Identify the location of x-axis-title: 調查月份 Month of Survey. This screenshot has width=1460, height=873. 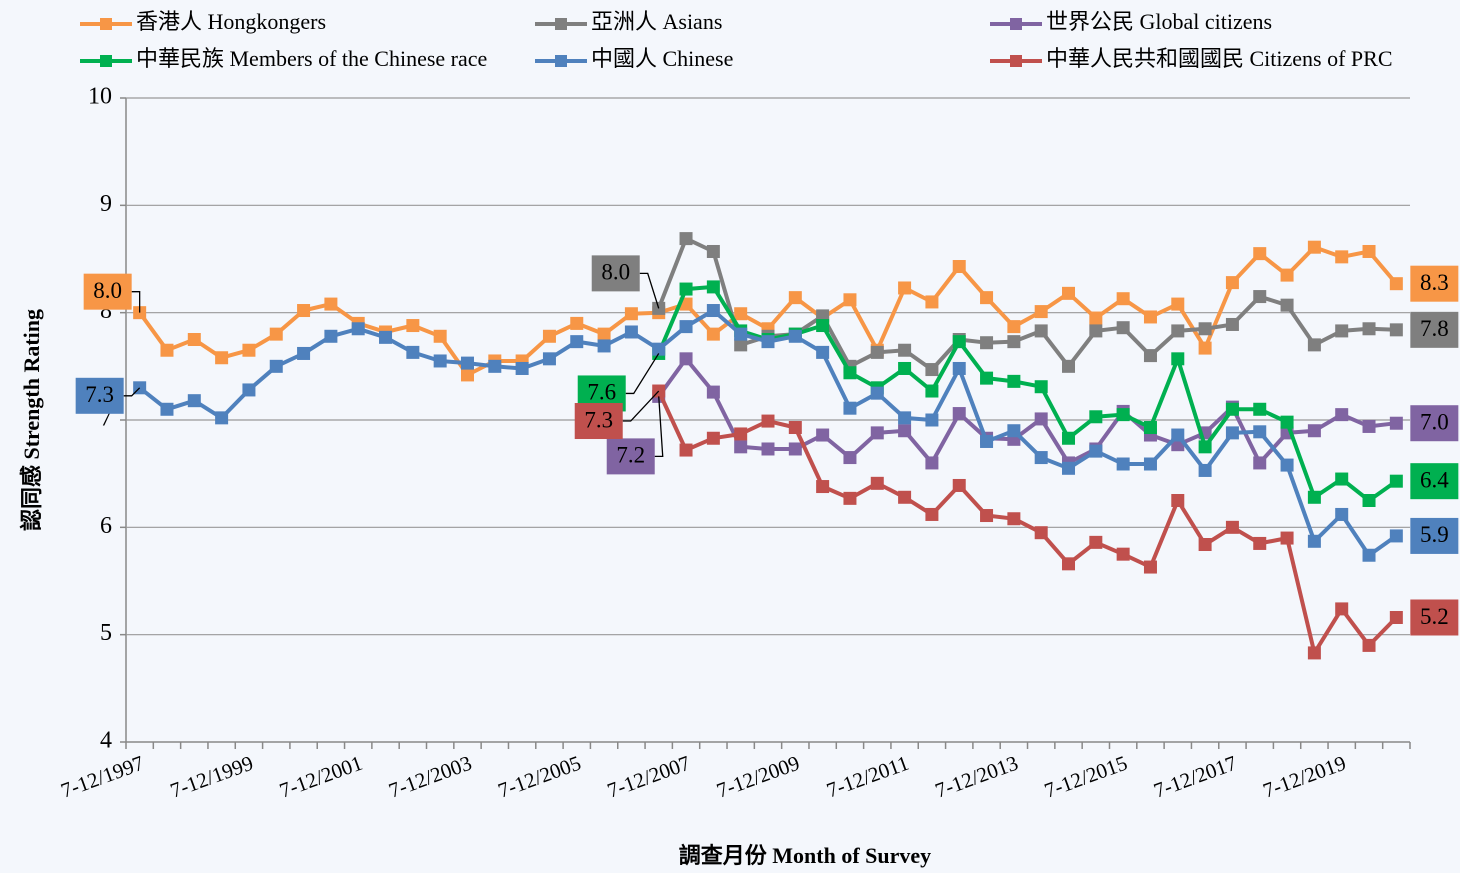
(805, 855).